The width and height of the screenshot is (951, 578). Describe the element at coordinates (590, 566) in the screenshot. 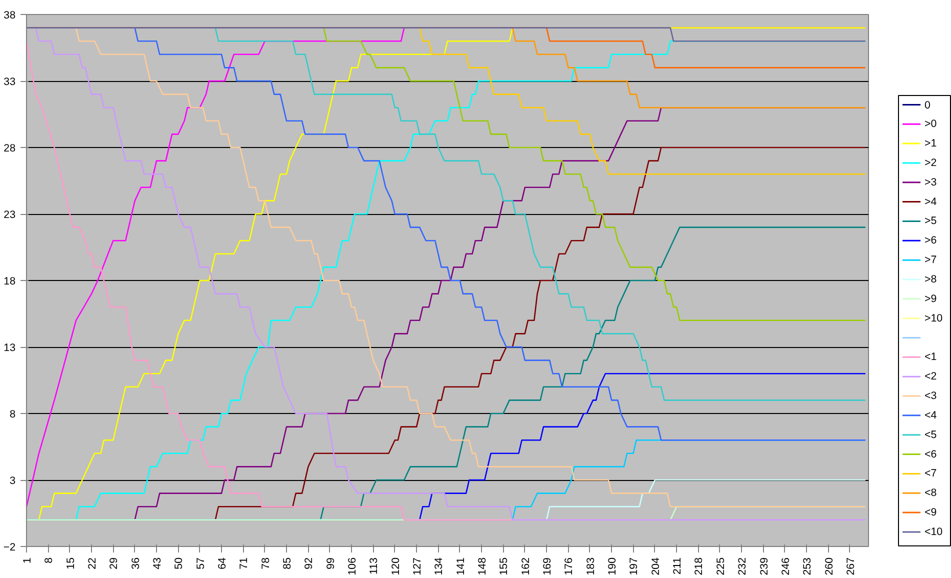

I see `x-tick-label: 183` at that location.